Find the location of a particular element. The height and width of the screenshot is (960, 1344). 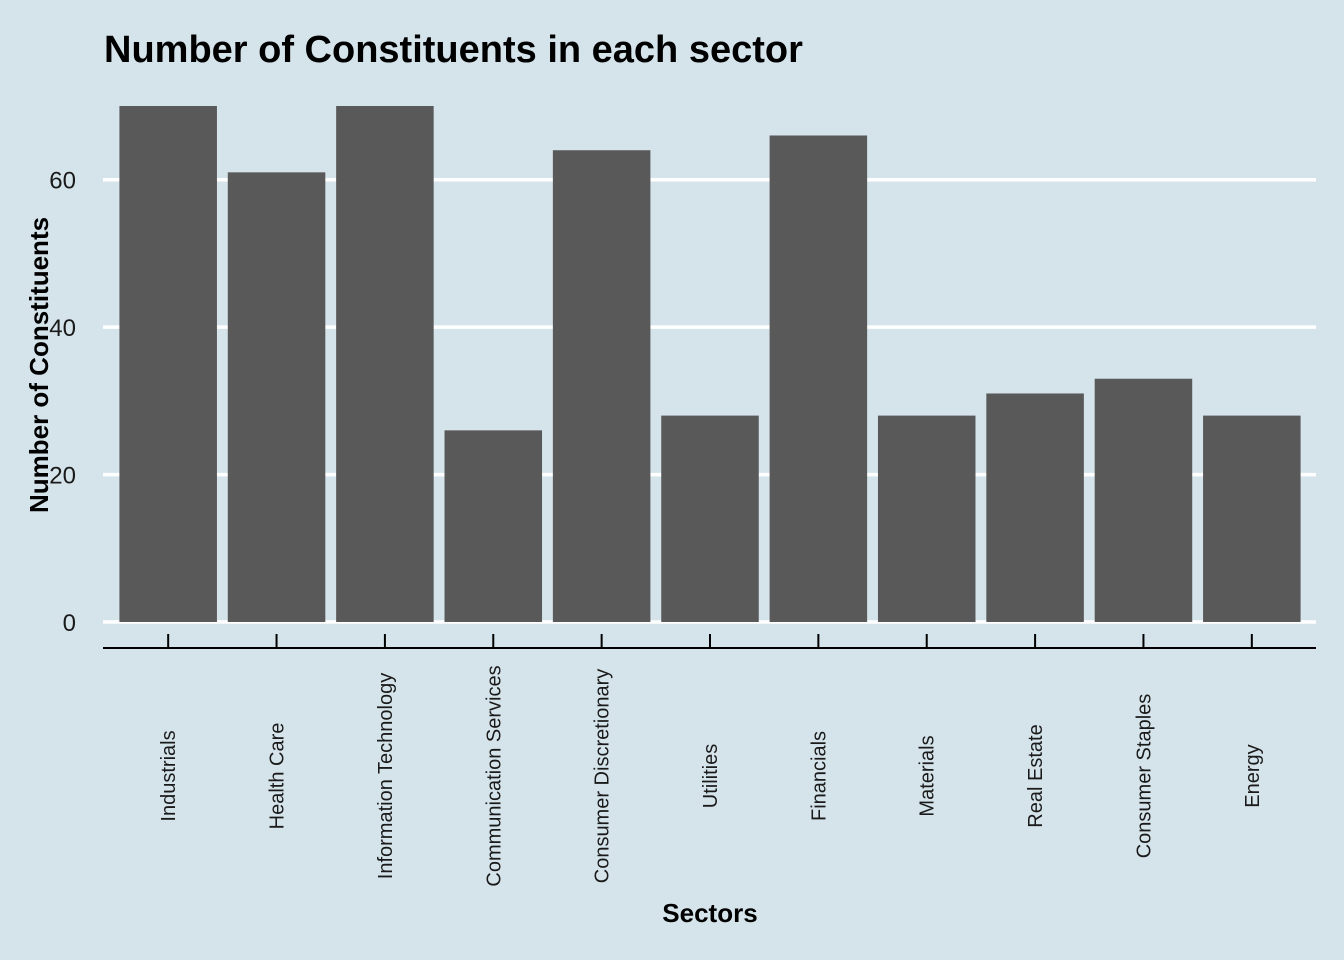

bar-health-care is located at coordinates (276, 397).